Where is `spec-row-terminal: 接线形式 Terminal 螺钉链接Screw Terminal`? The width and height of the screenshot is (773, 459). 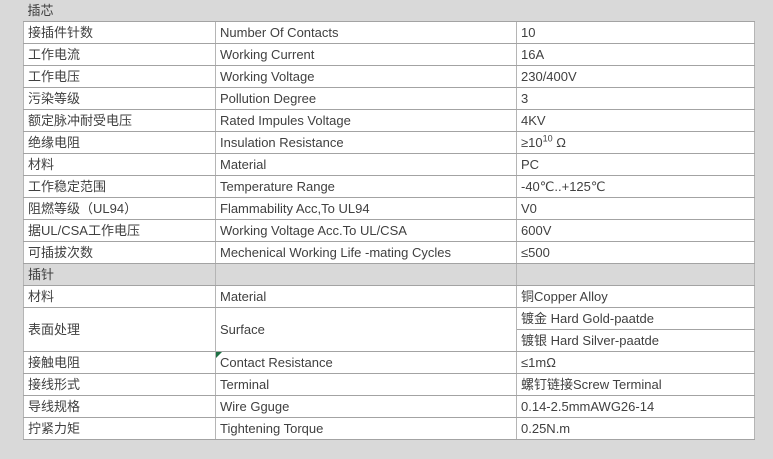
spec-row-terminal: 接线形式 Terminal 螺钉链接Screw Terminal is located at coordinates (389, 384).